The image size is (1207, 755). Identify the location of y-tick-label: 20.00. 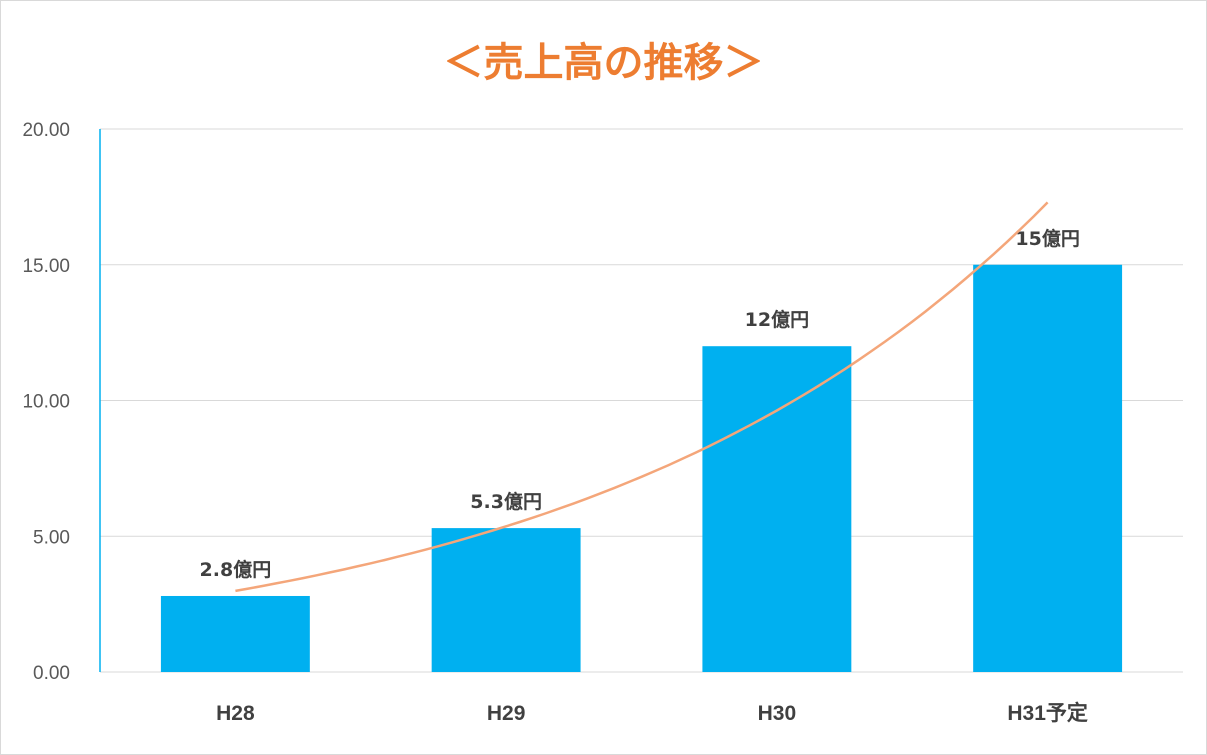
(46, 130).